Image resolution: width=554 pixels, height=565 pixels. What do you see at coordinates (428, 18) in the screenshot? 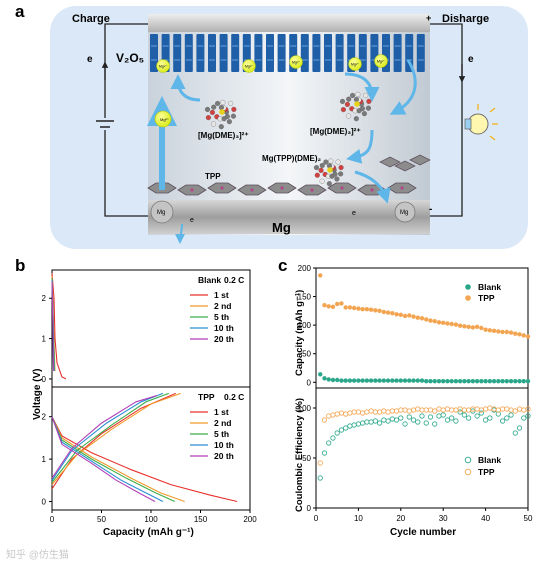
I see `plus-sign: +` at bounding box center [428, 18].